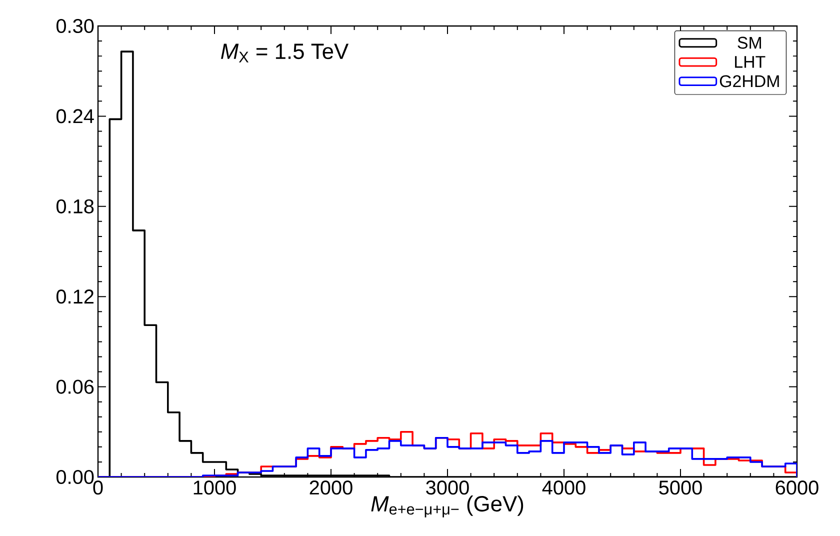  I want to click on legend-label: G2HDM, so click(749, 81).